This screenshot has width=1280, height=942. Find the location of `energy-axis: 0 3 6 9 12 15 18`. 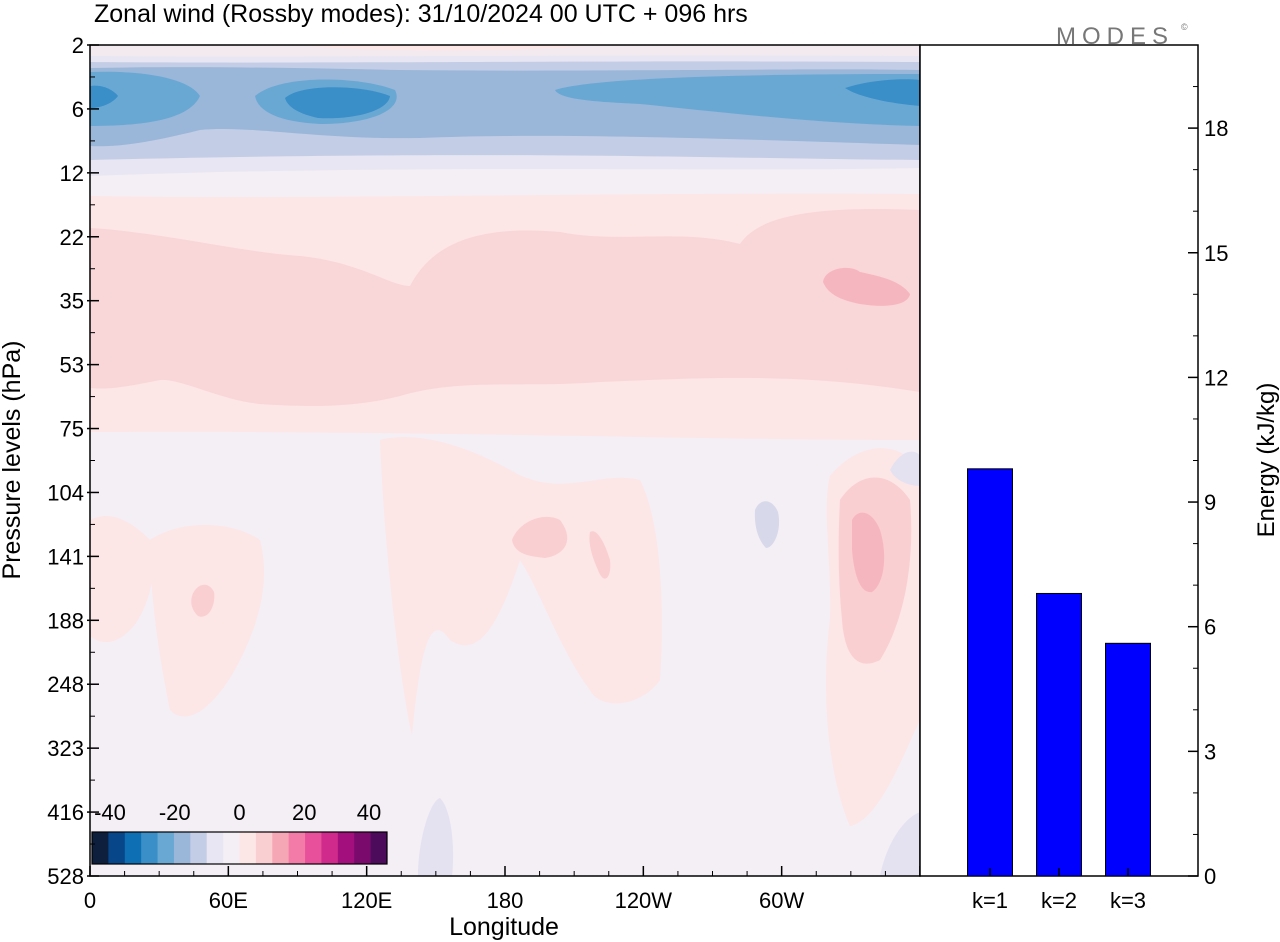

energy-axis: 0 3 6 9 12 15 18 is located at coordinates (1208, 466).